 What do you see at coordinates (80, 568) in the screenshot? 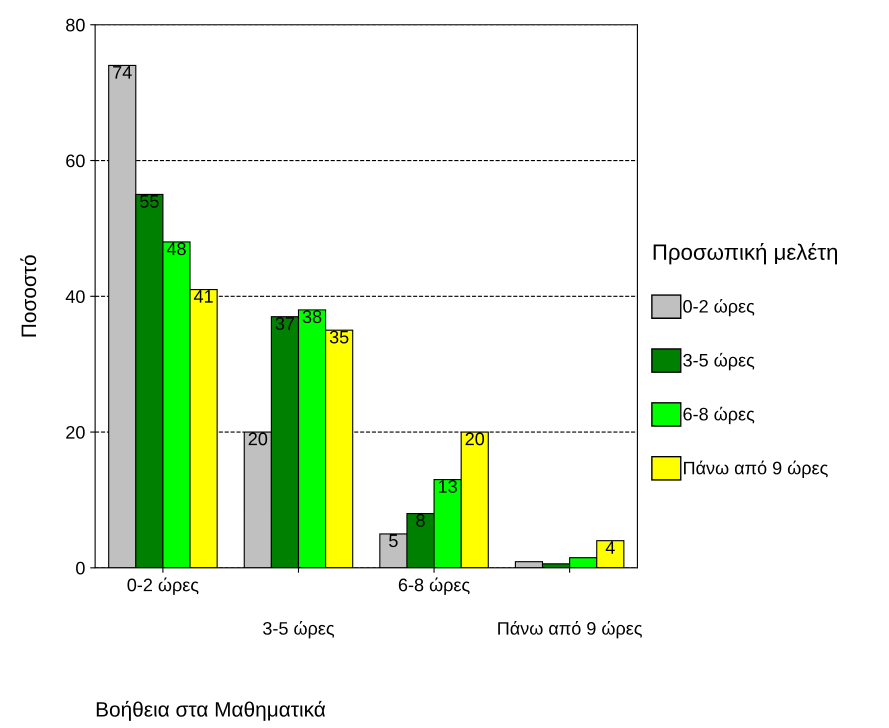
I see `y-tick-label: 0` at bounding box center [80, 568].